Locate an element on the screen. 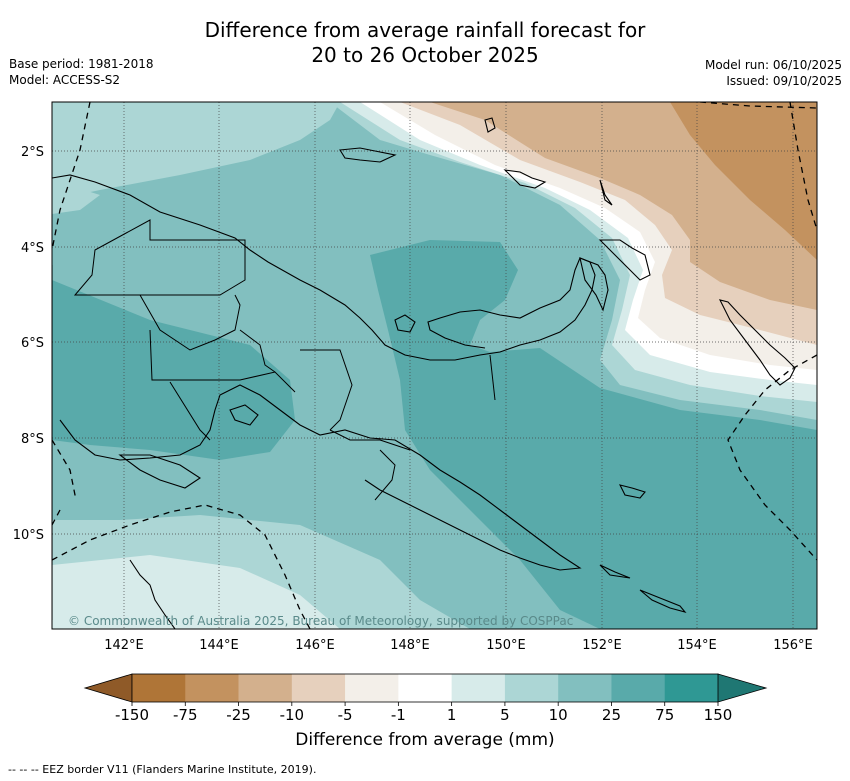 This screenshot has width=850, height=781. colorbar-extend-high is located at coordinates (742, 688).